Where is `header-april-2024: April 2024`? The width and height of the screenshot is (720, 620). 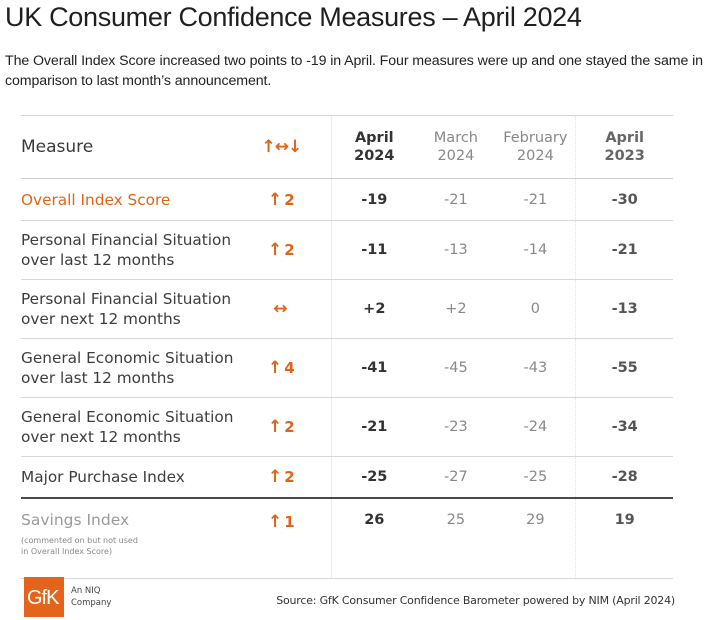 header-april-2024: April 2024 is located at coordinates (374, 147).